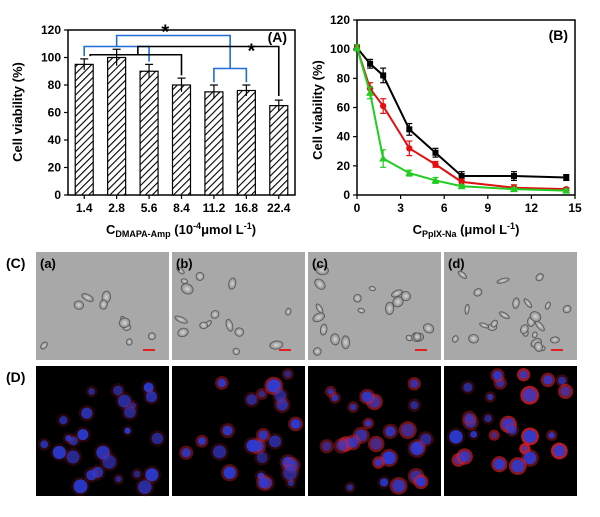 The image size is (600, 517). I want to click on panel-a-x-tick-label: 22.4, so click(279, 208).